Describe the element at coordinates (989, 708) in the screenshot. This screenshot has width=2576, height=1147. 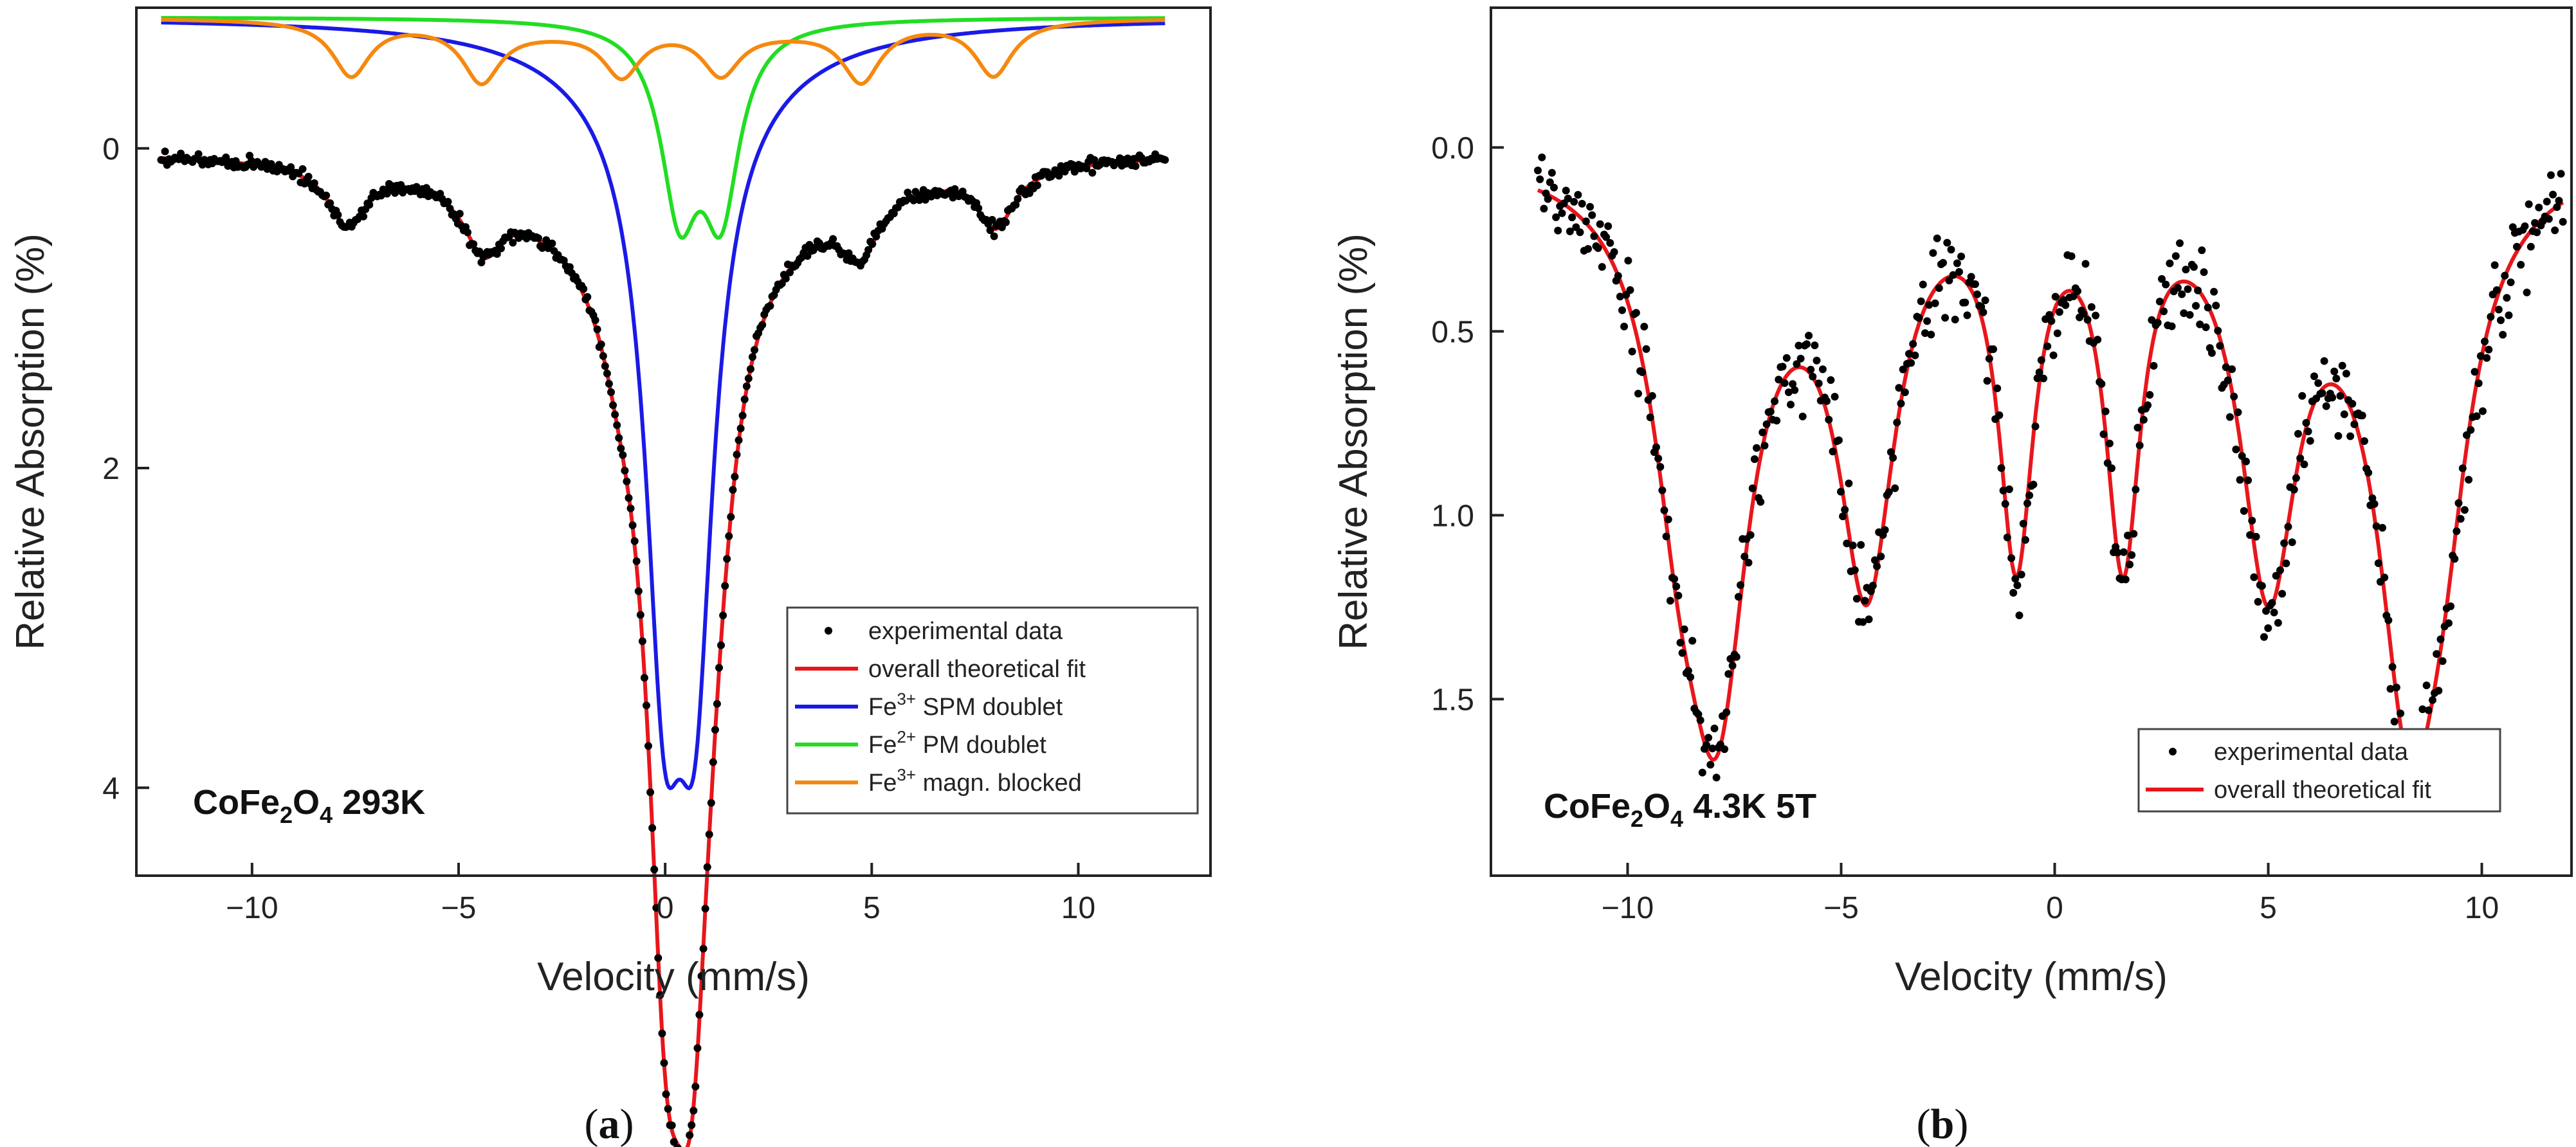
I see `panel-a-legend-spm-rest: SPM doublet` at that location.